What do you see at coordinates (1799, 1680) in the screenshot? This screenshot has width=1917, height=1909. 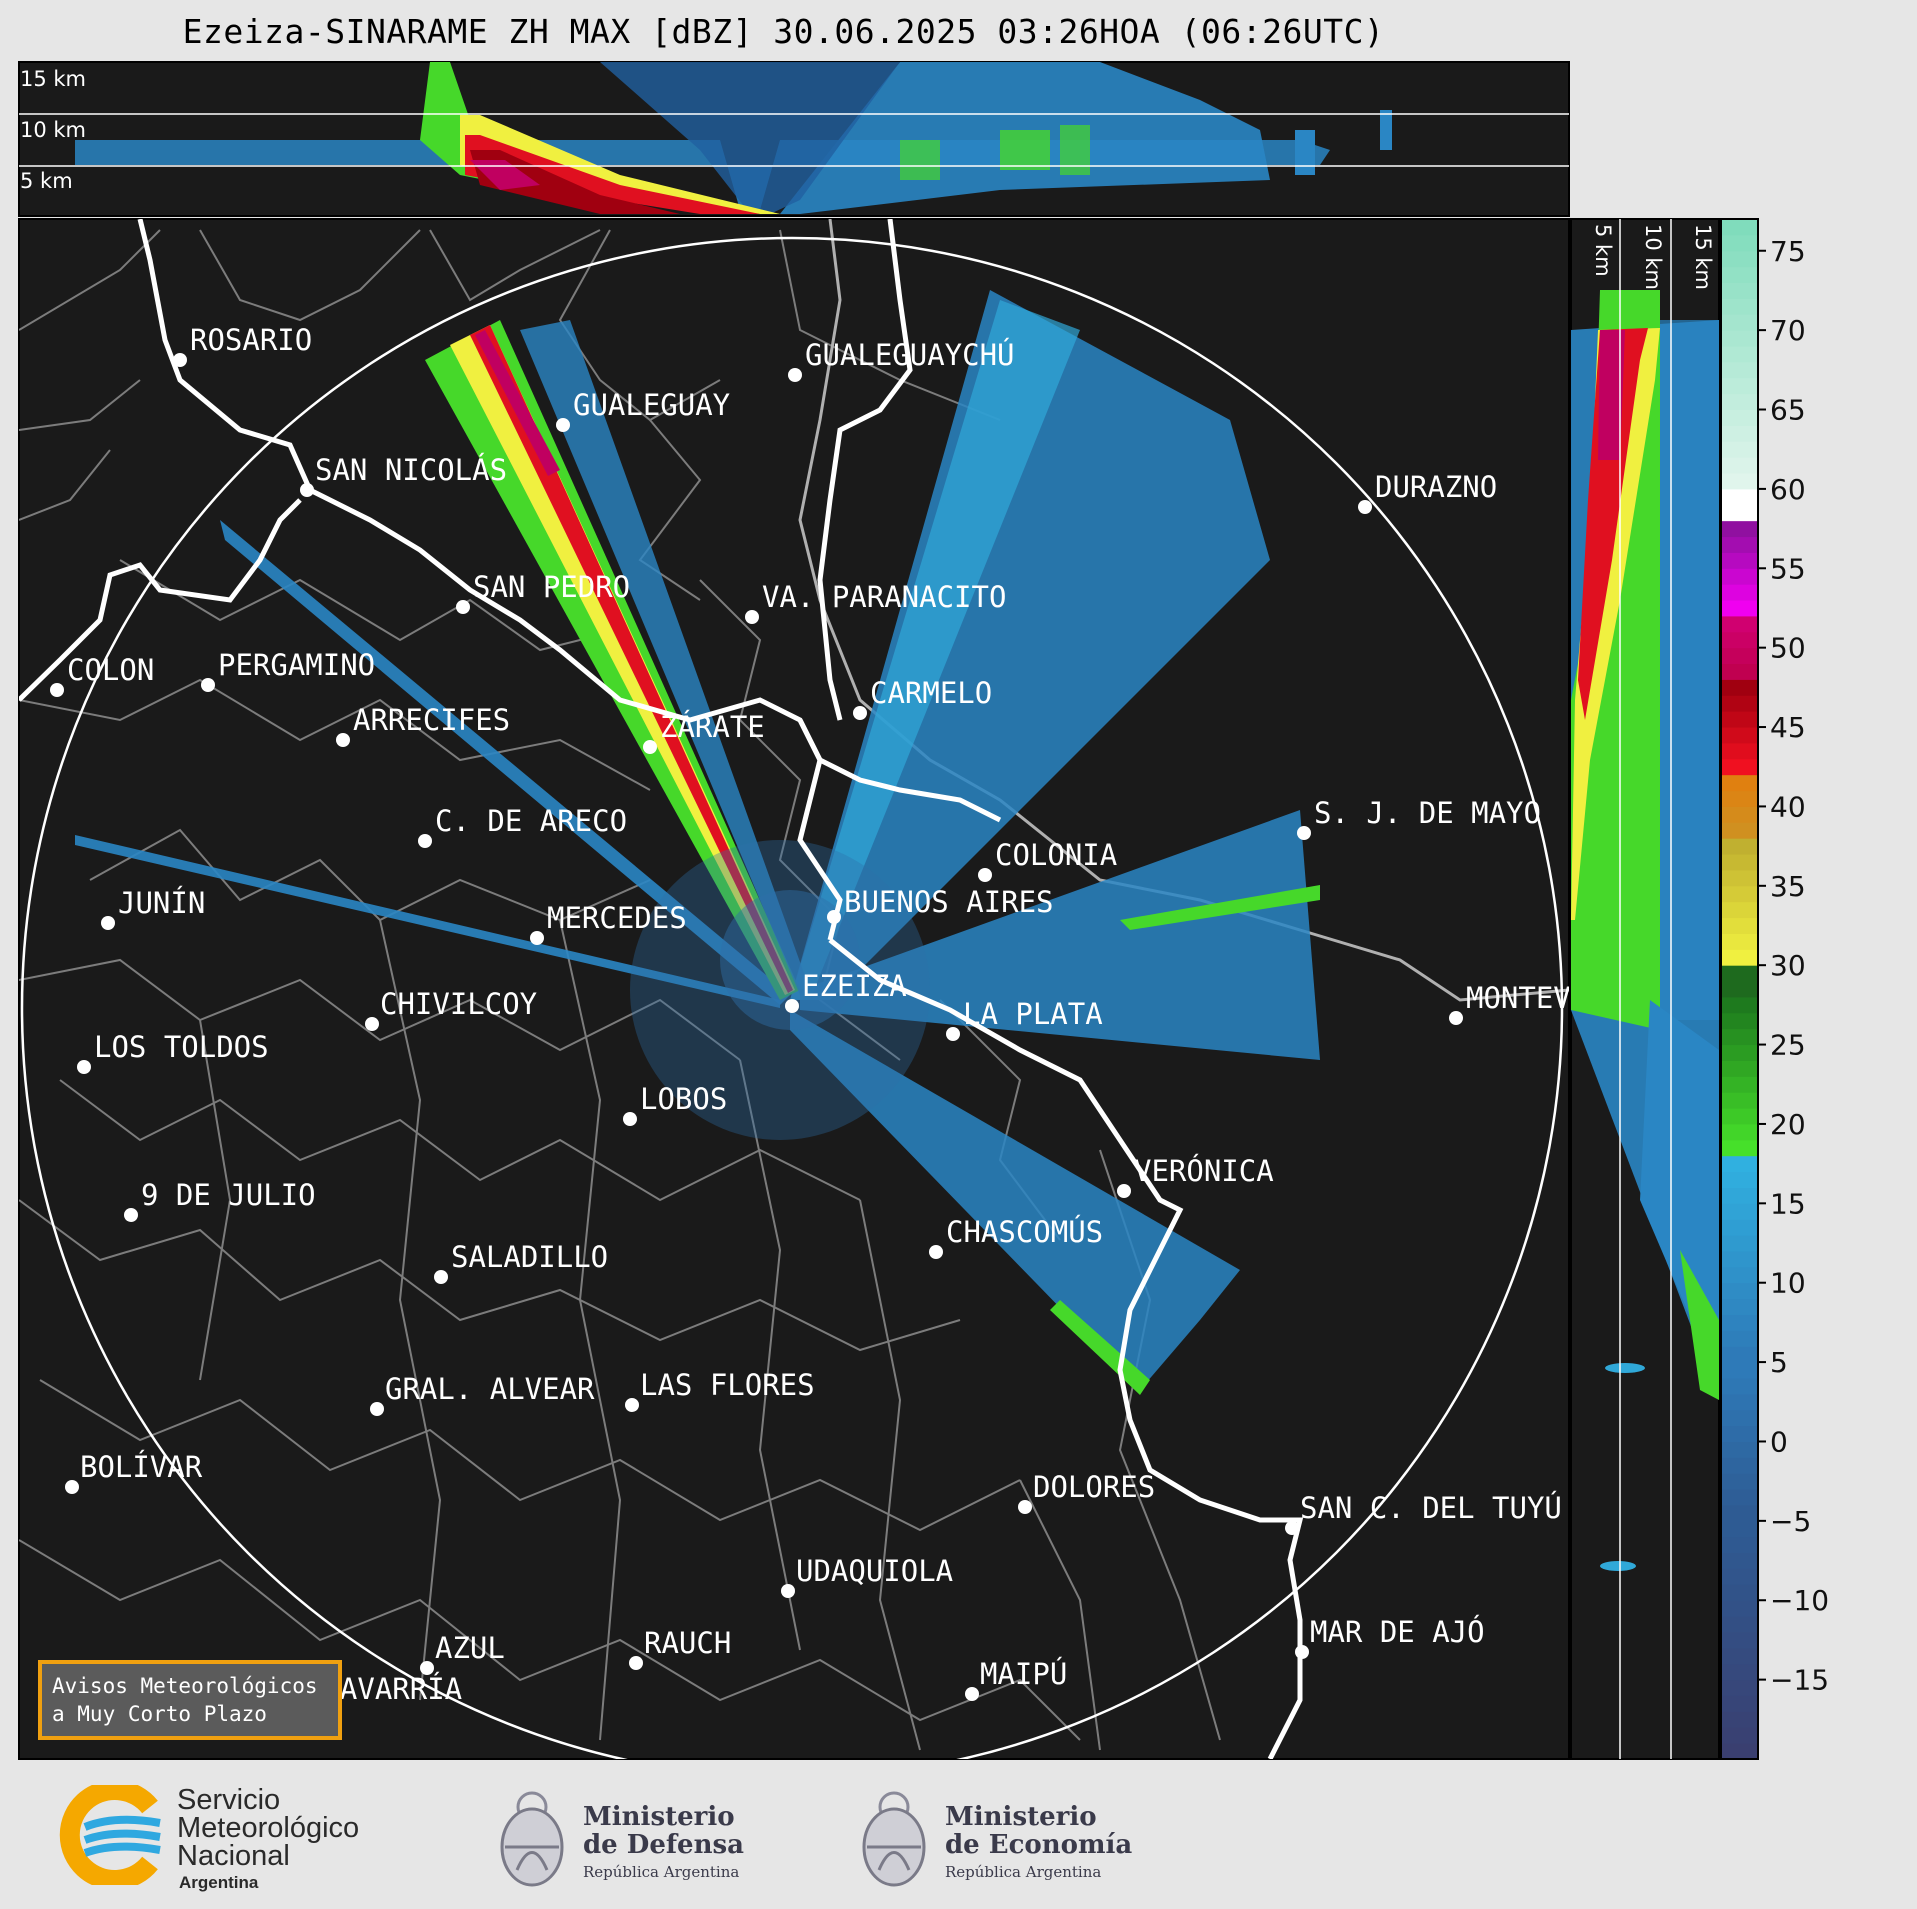 I see `colorbar-tick-label: −15` at bounding box center [1799, 1680].